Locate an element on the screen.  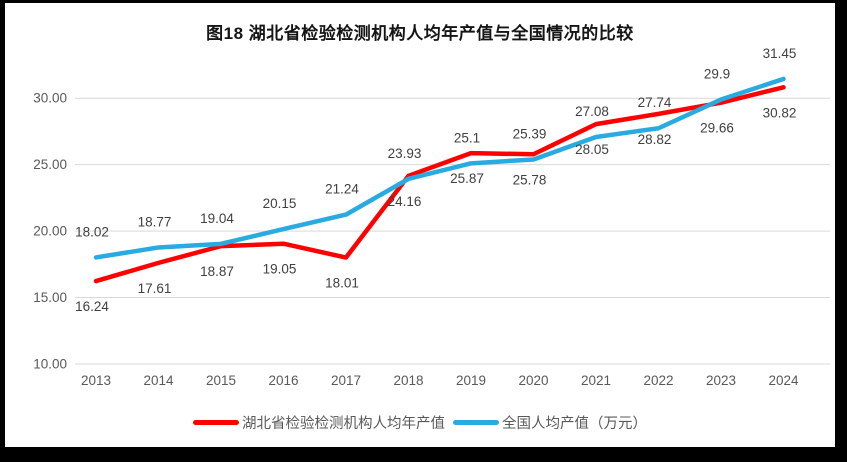
x-axis-tick-label: 2016 is located at coordinates (283, 380).